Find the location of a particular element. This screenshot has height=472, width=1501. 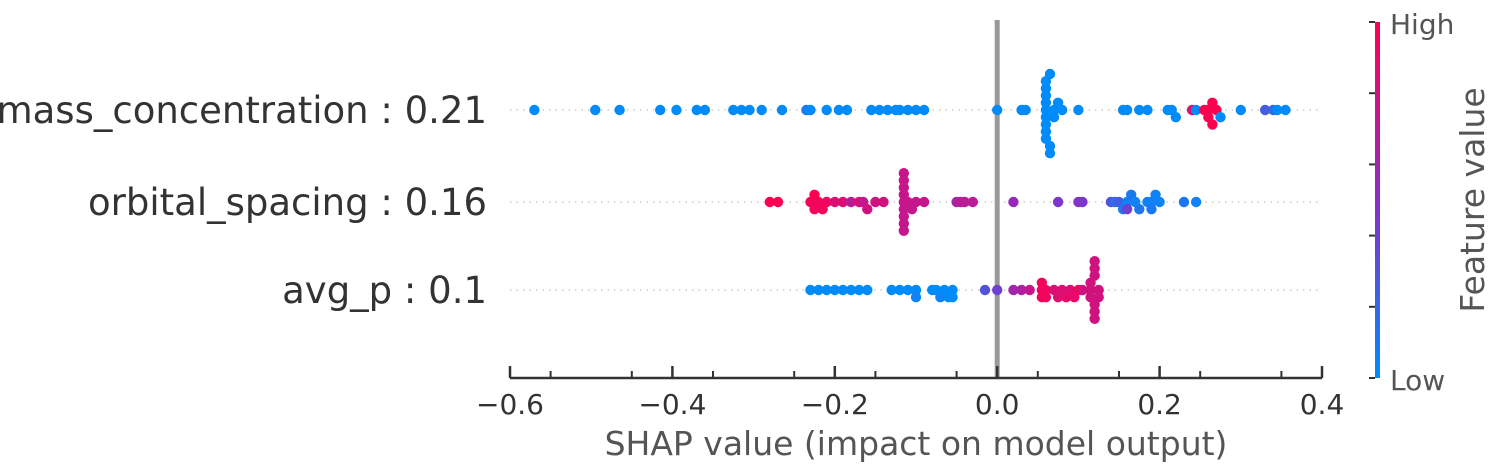

colorbar-low-label: Low is located at coordinates (1417, 380).